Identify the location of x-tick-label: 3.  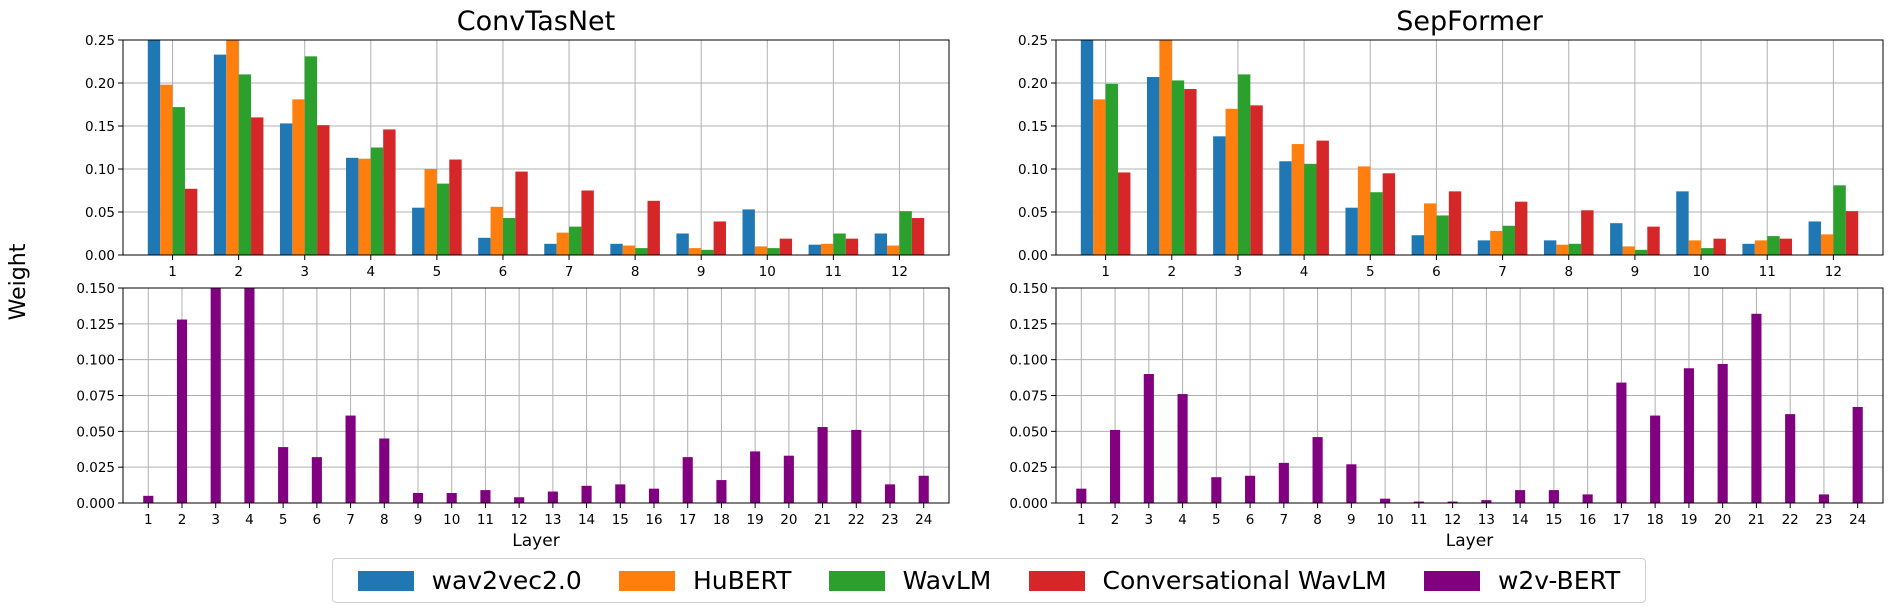
(1149, 520).